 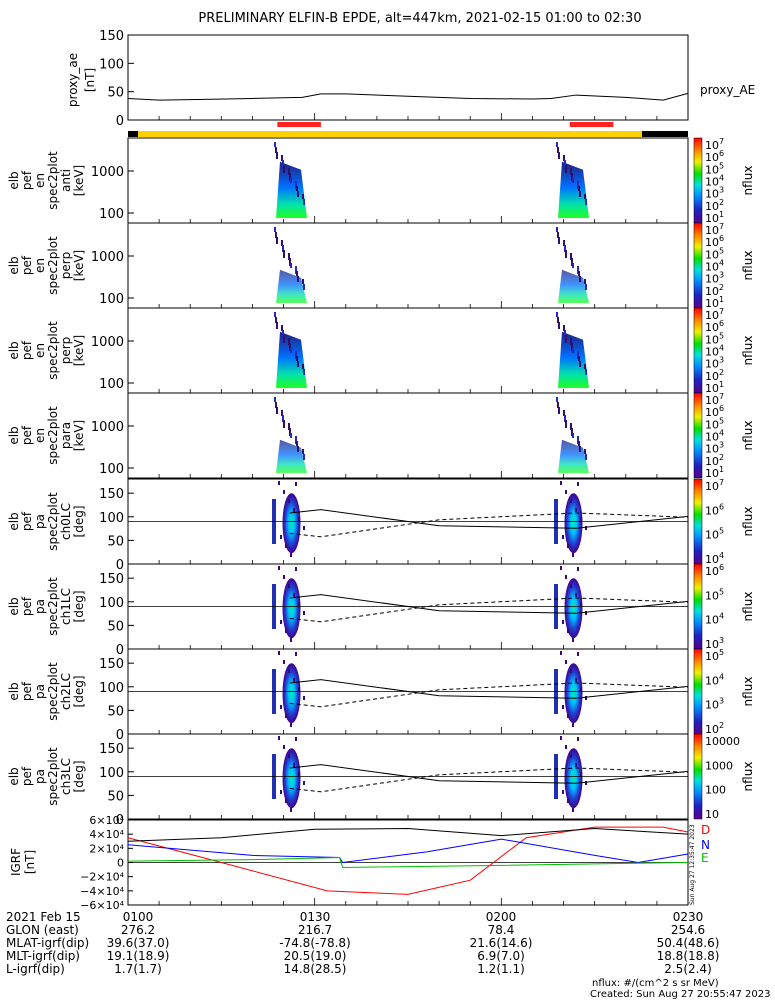 I want to click on ae-tick-label: 0, so click(x=120, y=121).